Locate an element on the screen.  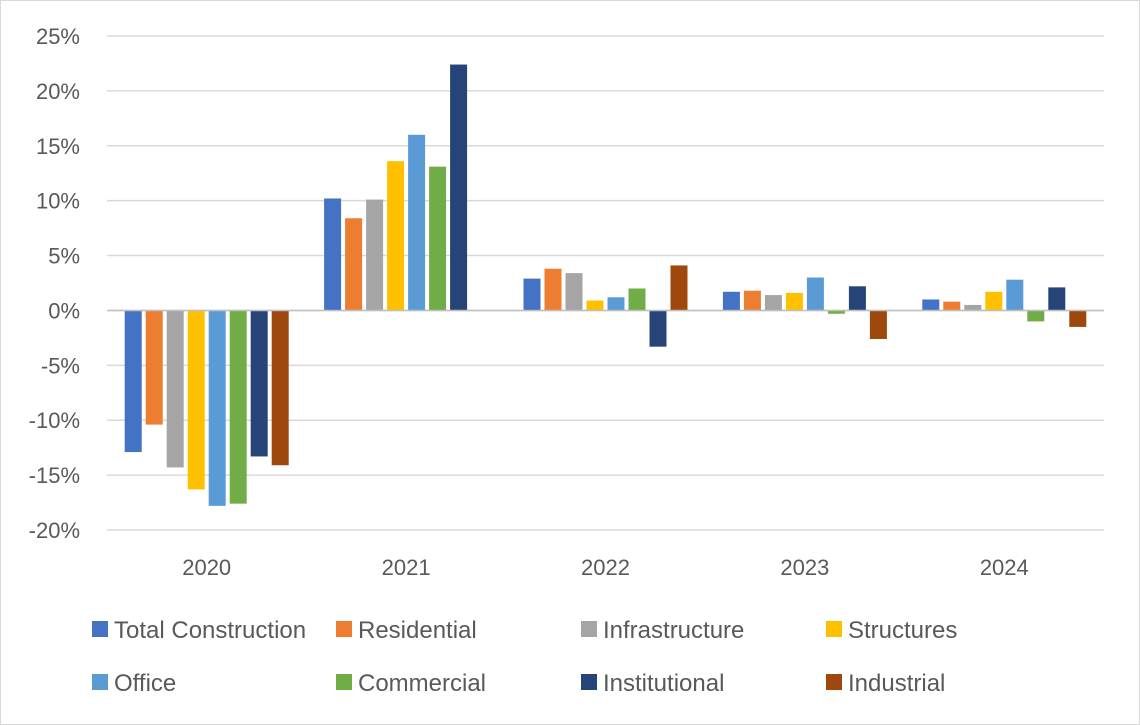
legend-label: Office is located at coordinates (145, 683).